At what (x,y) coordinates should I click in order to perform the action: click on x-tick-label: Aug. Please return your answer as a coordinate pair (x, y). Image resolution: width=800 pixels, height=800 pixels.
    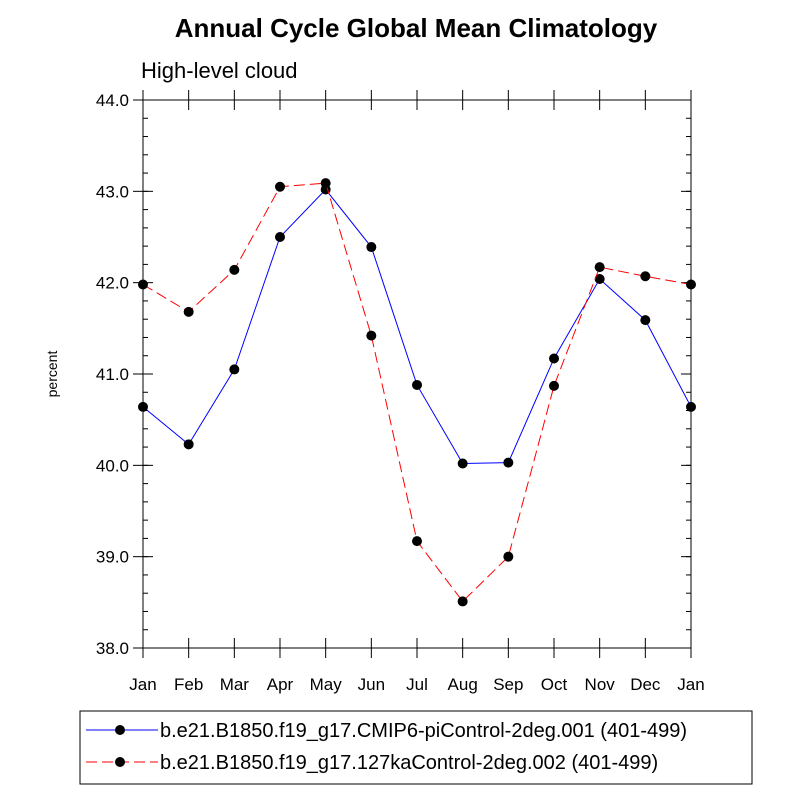
    Looking at the image, I should click on (463, 684).